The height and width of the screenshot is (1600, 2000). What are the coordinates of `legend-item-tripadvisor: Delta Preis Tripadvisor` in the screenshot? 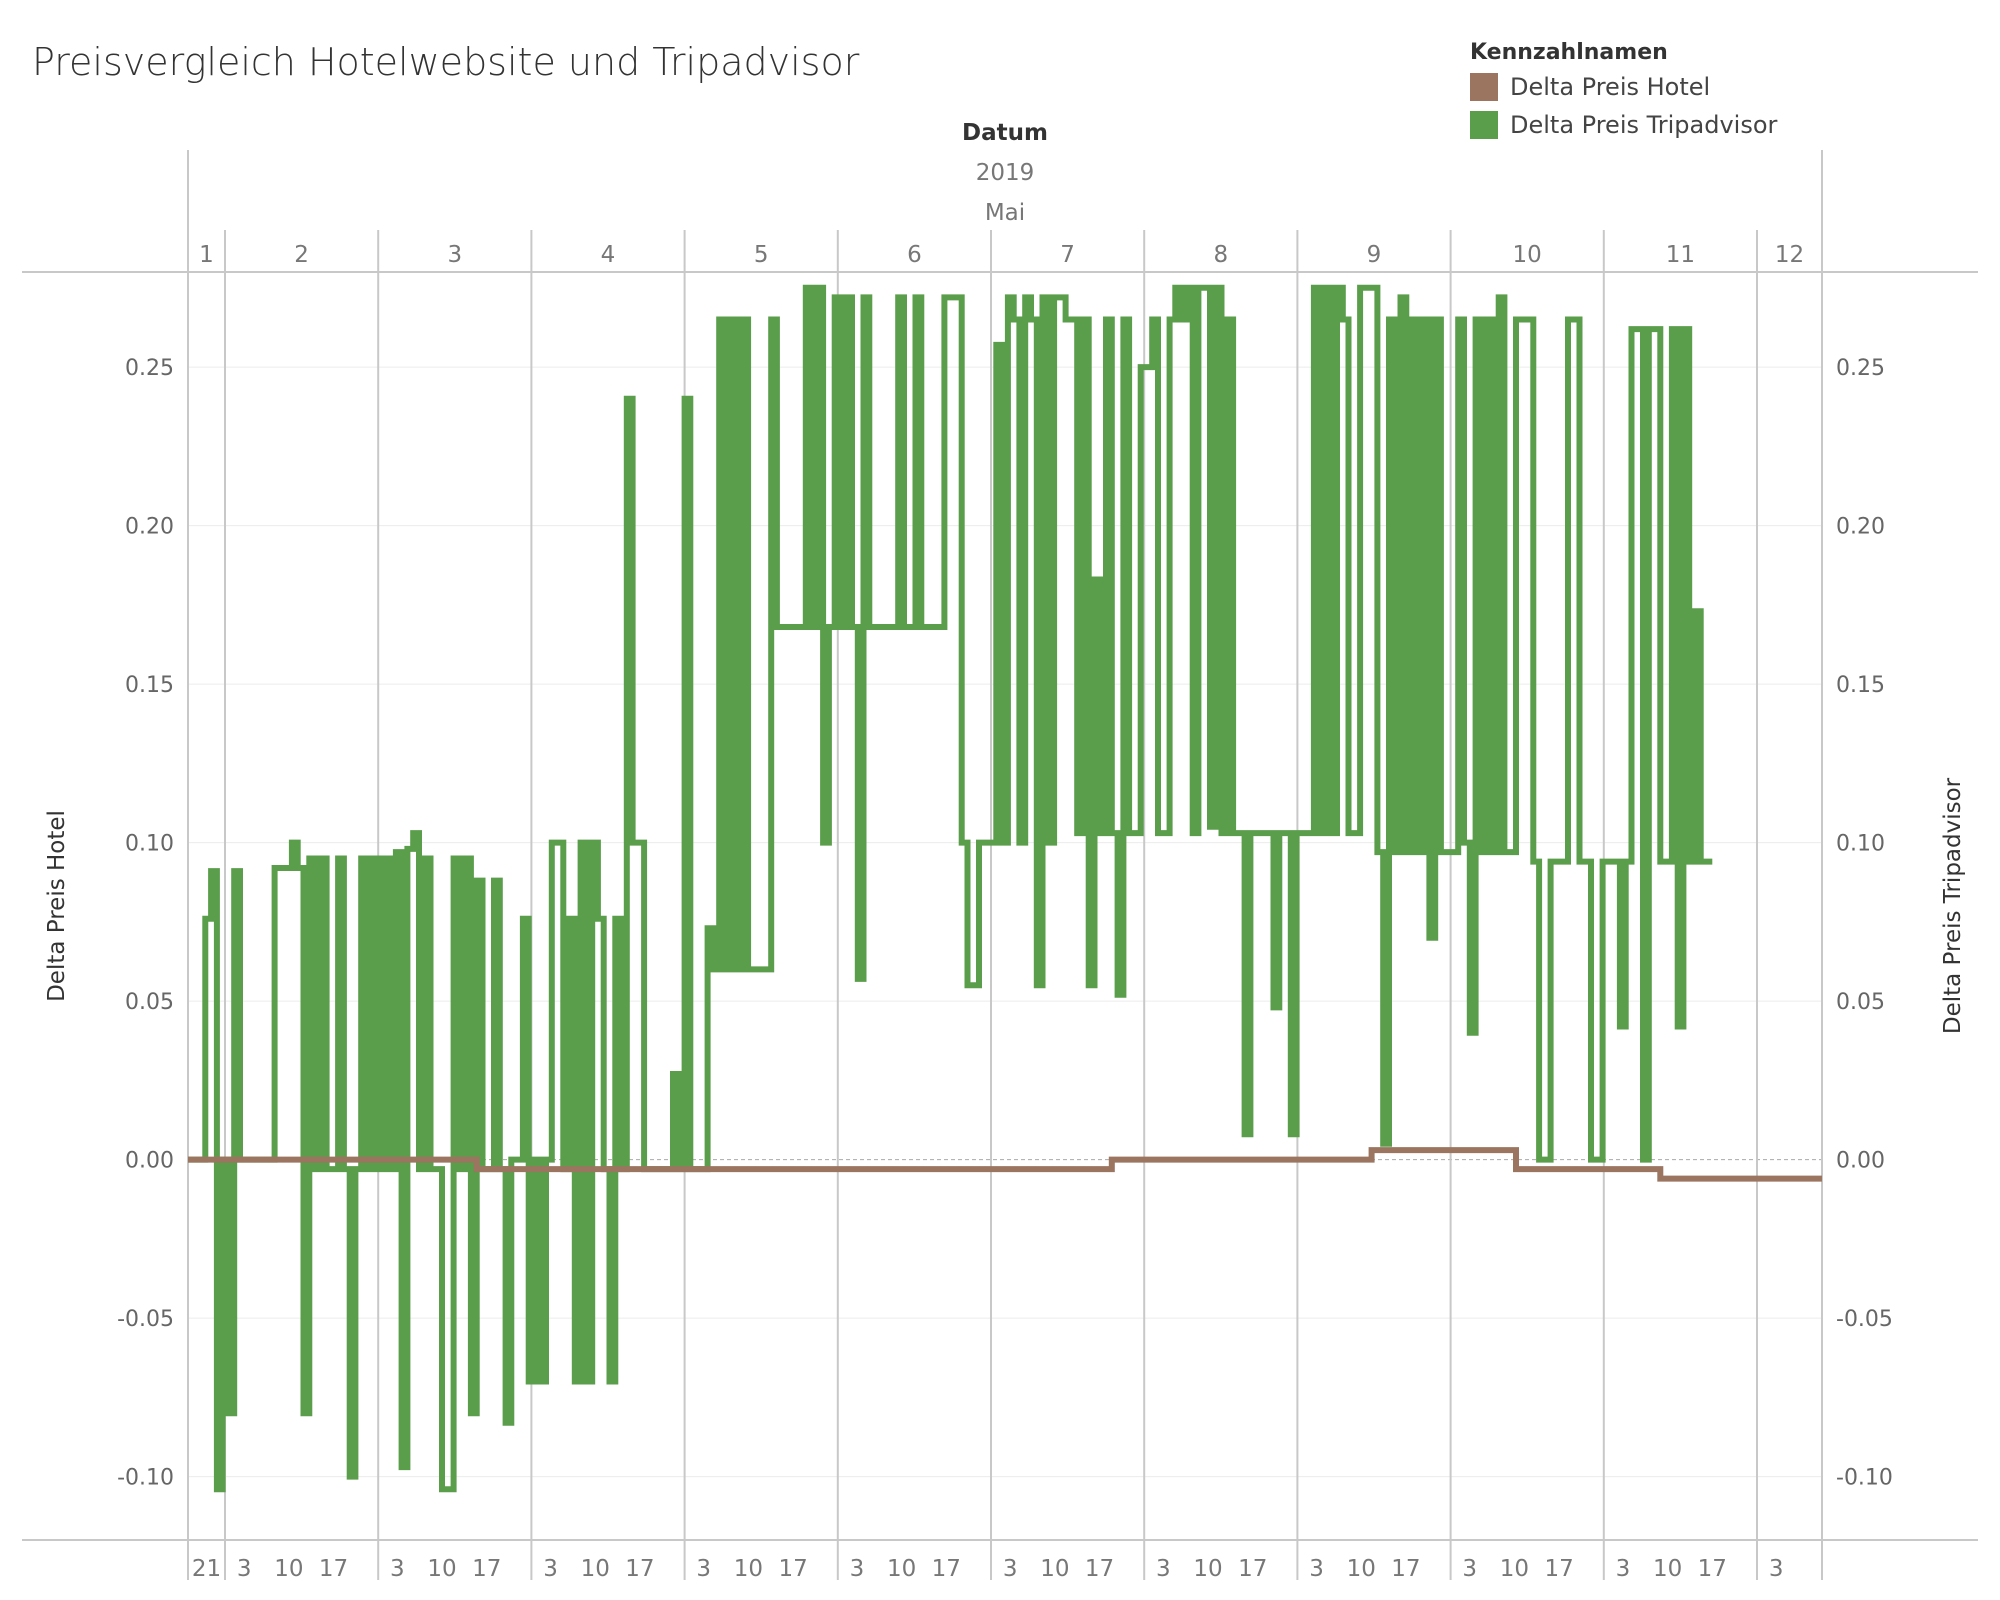 It's located at (1623, 125).